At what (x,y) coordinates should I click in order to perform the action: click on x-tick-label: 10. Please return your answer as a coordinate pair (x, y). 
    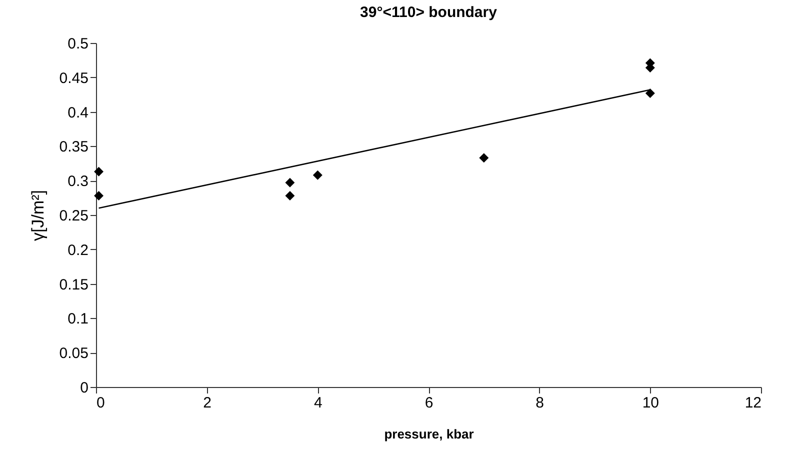
    Looking at the image, I should click on (651, 403).